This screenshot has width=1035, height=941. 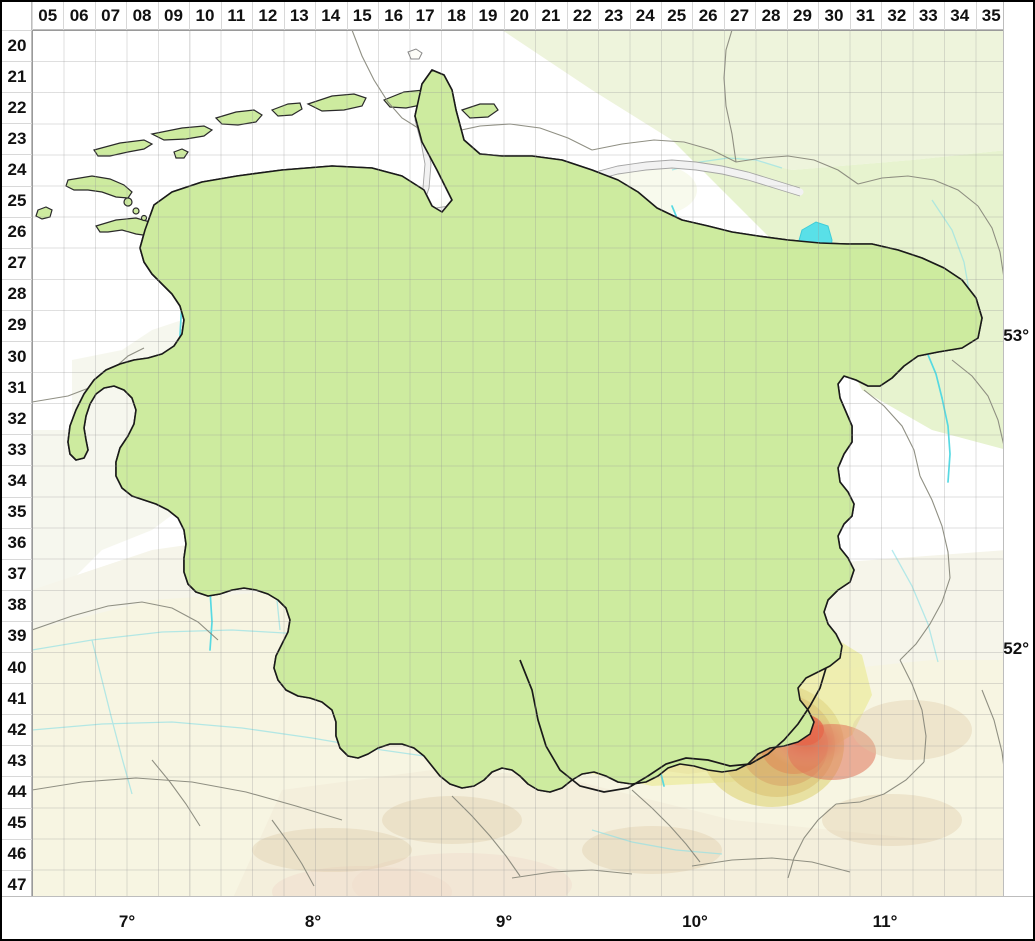 I want to click on grid-column-label: 22, so click(x=582, y=15).